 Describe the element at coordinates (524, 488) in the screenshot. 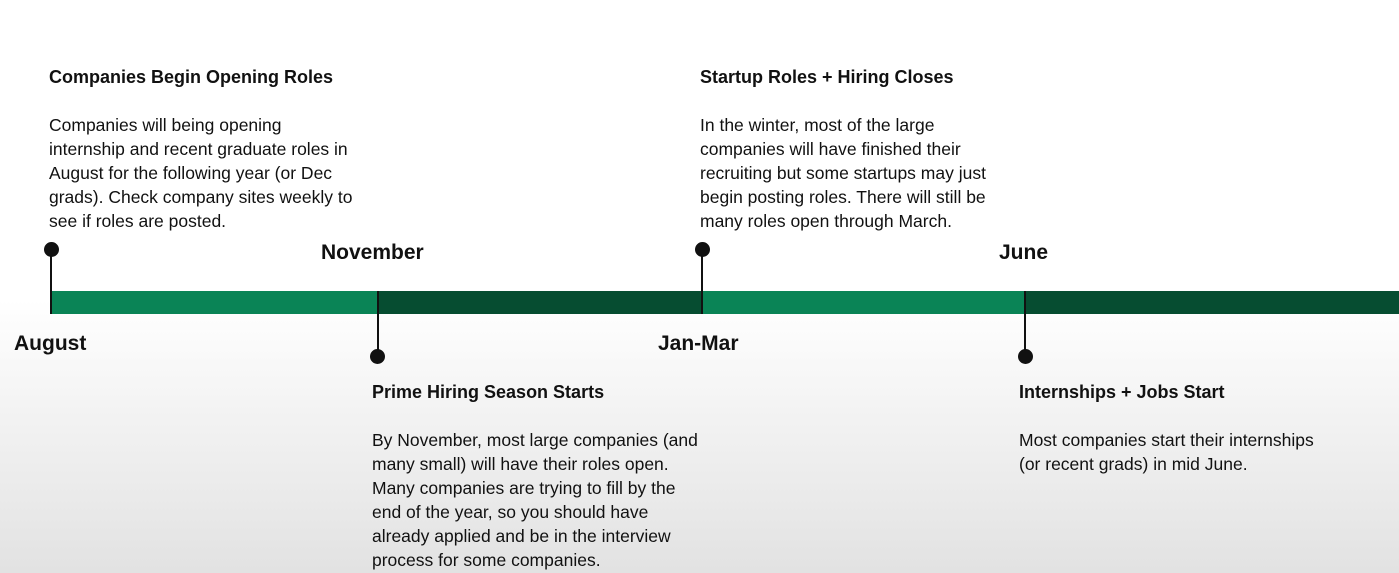

I see `event-description-line: Many companies are trying to fill by the` at that location.